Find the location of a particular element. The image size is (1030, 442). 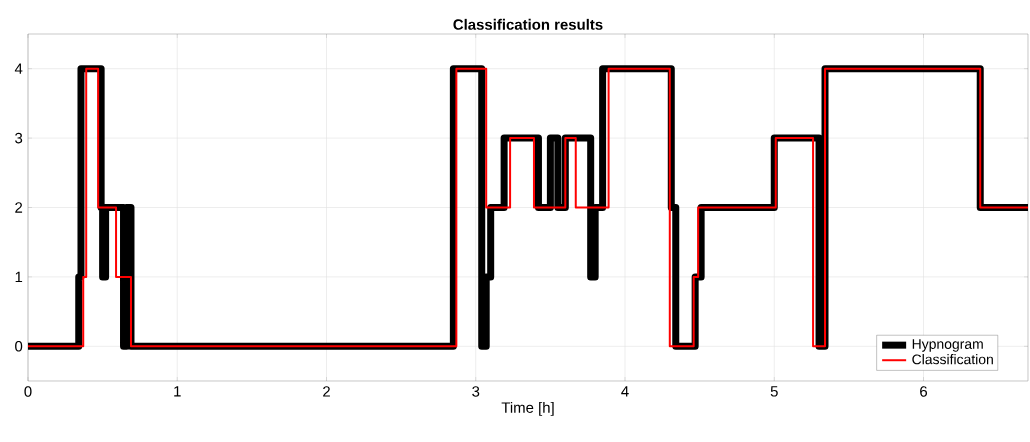

chart-title: Classification results is located at coordinates (528, 24).